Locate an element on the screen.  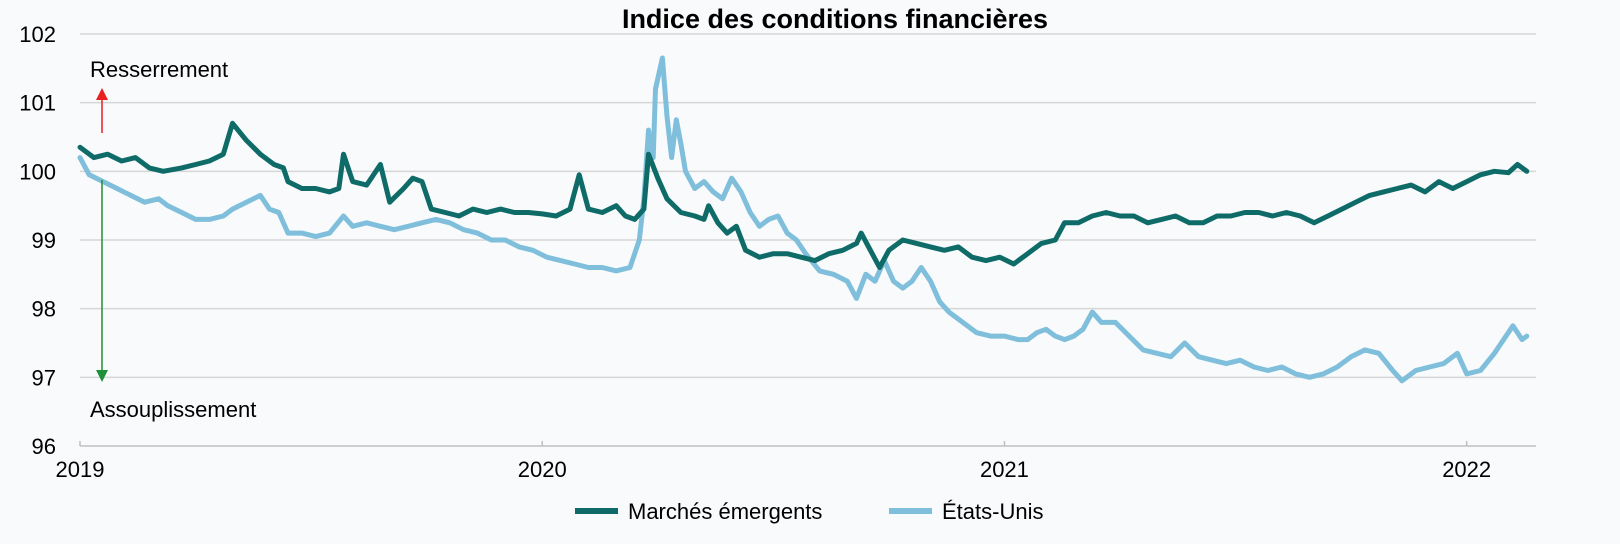
chart-title: Indice des conditions financières is located at coordinates (835, 19).